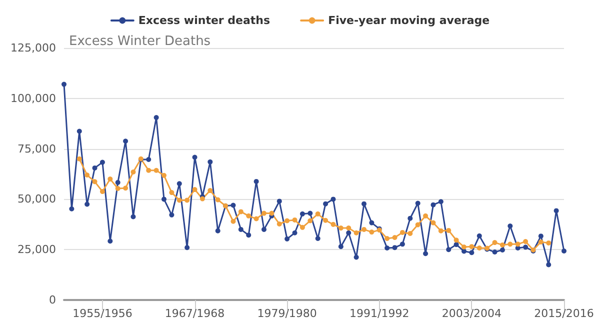  I want to click on x-tick-label: 1991/1992, so click(380, 313).